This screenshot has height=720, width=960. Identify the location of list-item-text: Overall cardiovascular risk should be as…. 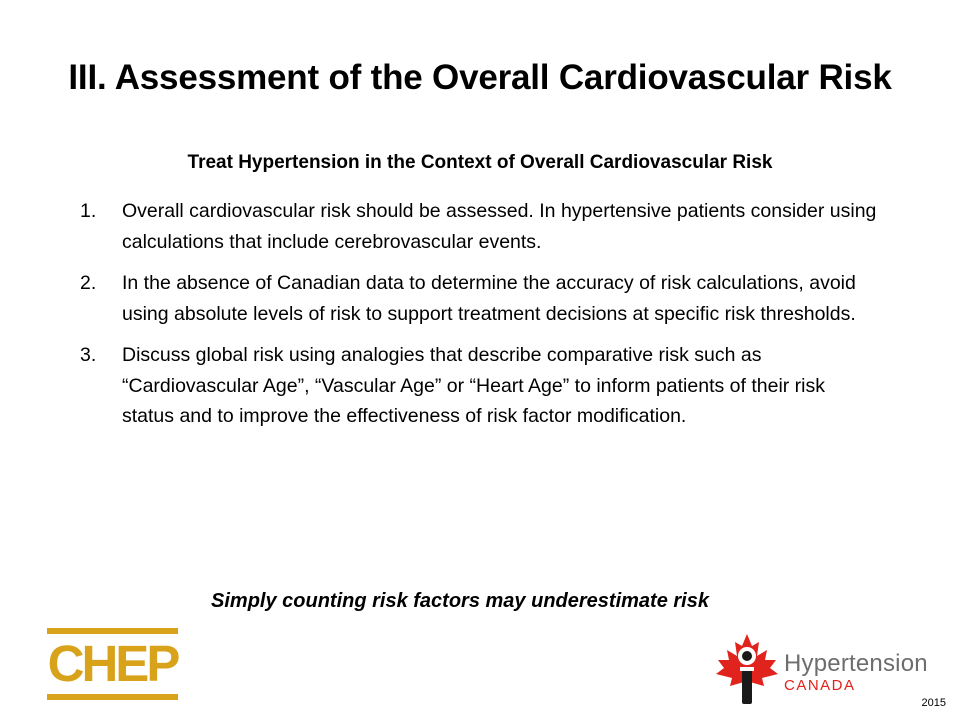
(499, 226).